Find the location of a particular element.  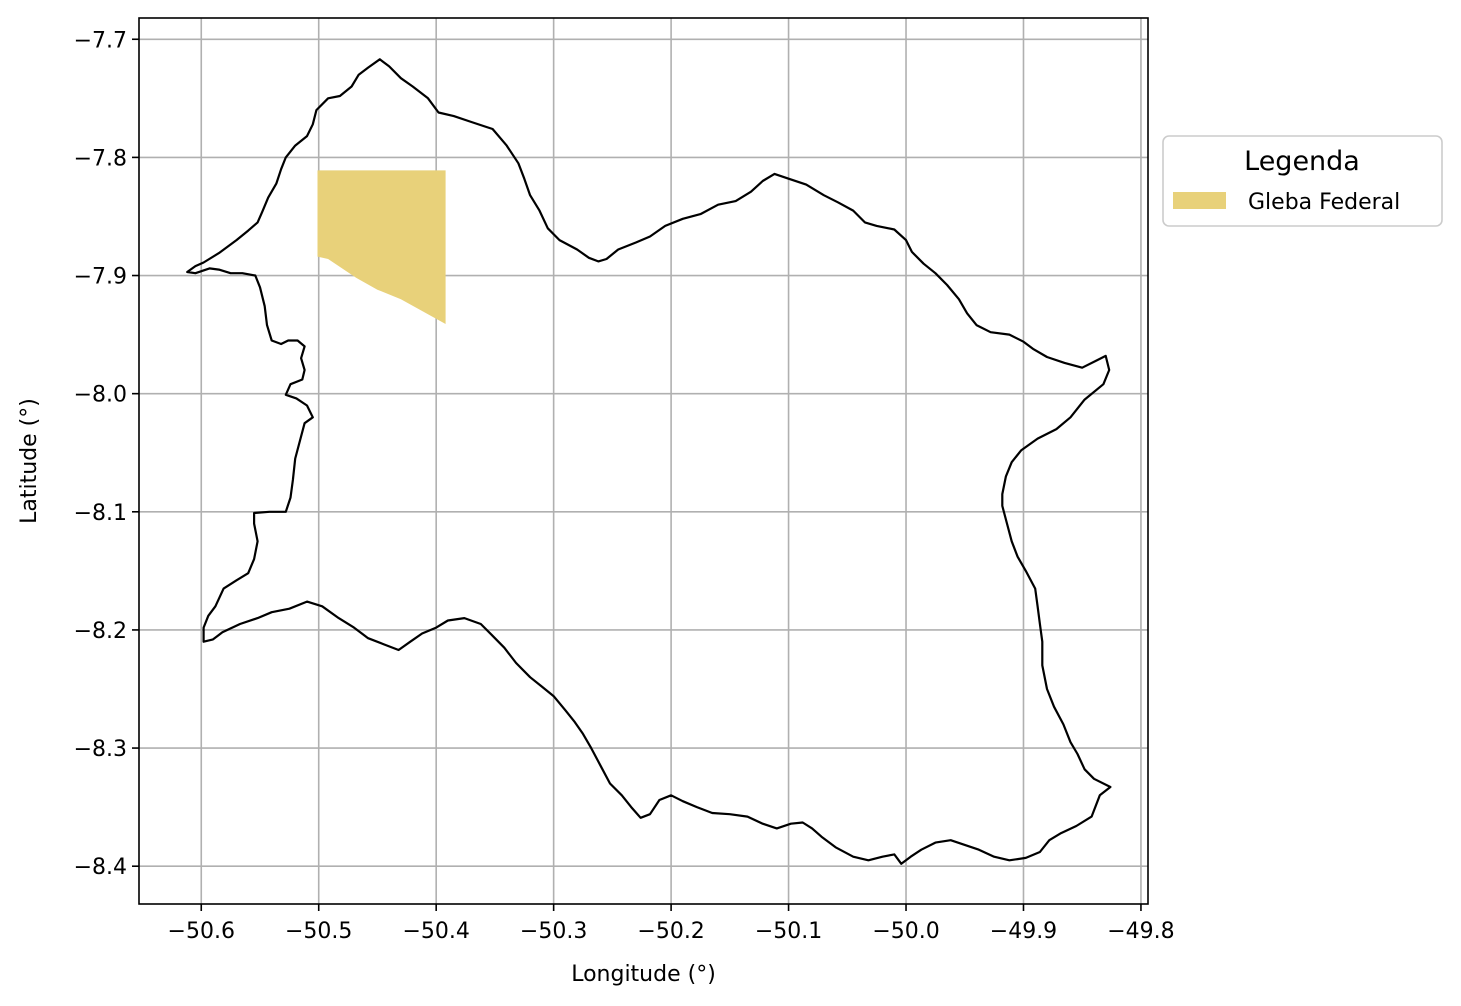

gleba-federal-polygon is located at coordinates (381, 247).